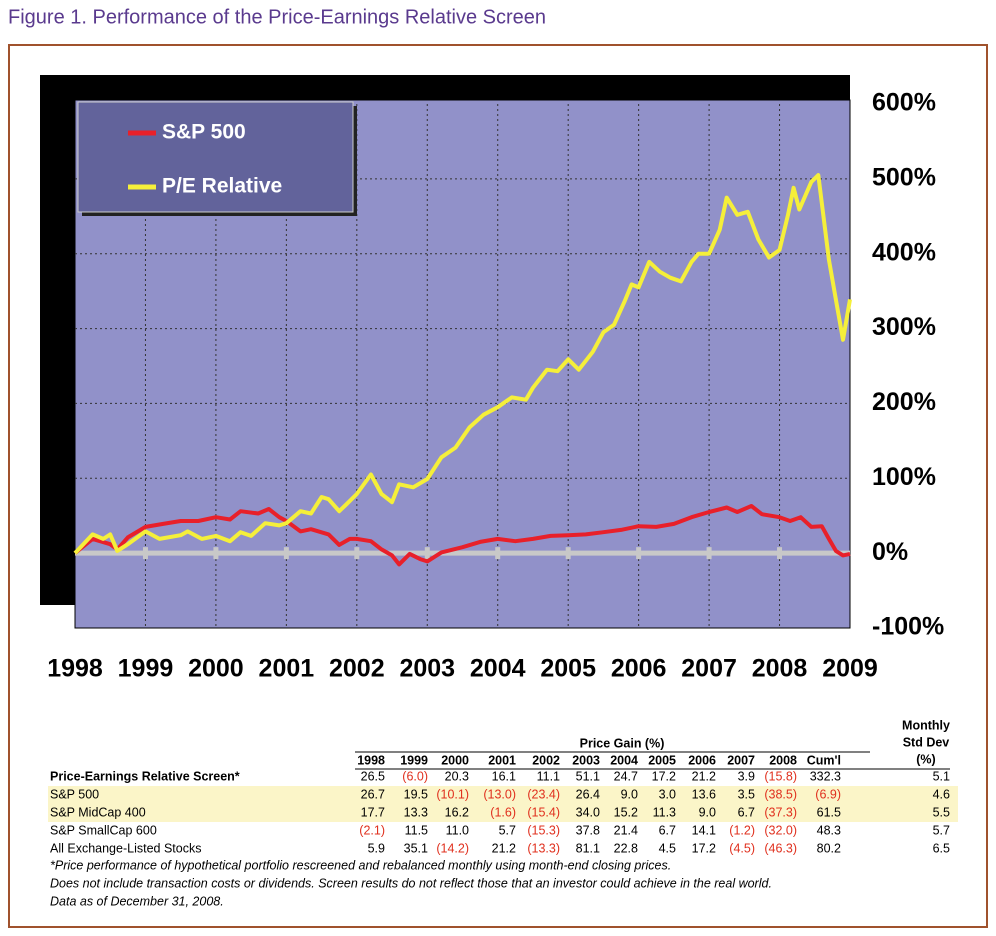  Describe the element at coordinates (780, 794) in the screenshot. I see `table-cell: (38.5)` at that location.